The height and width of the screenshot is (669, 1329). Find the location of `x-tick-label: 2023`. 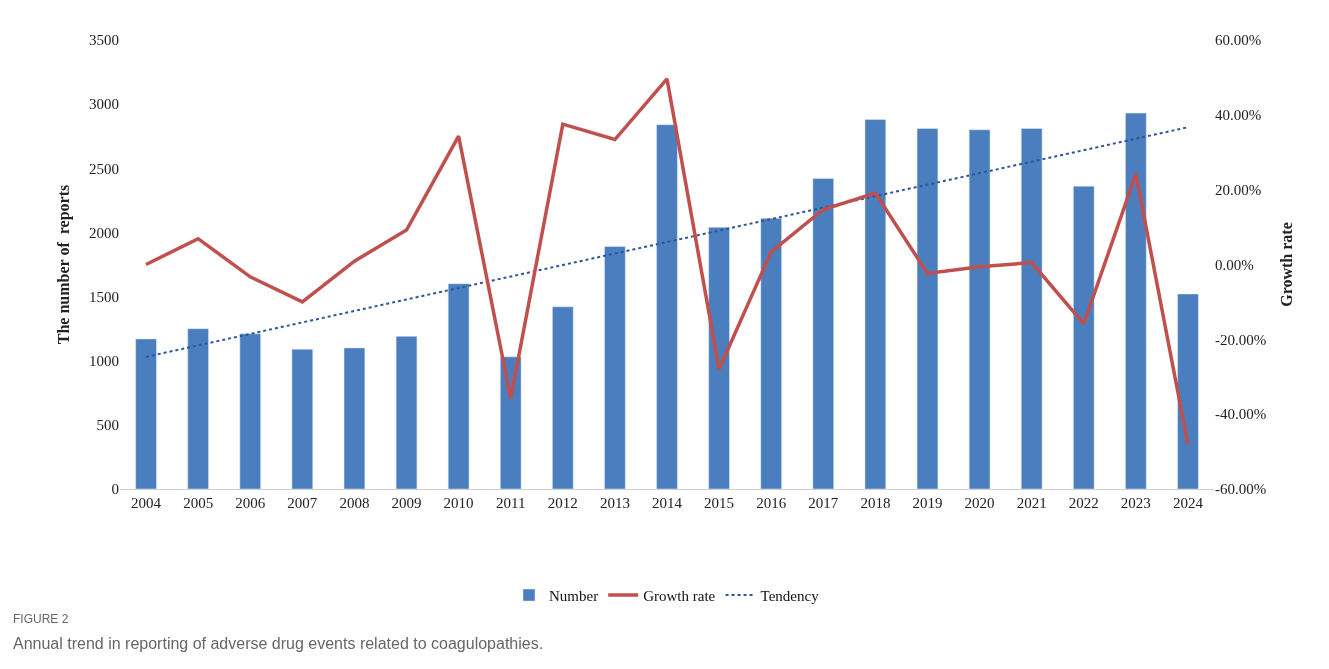

x-tick-label: 2023 is located at coordinates (1135, 503).